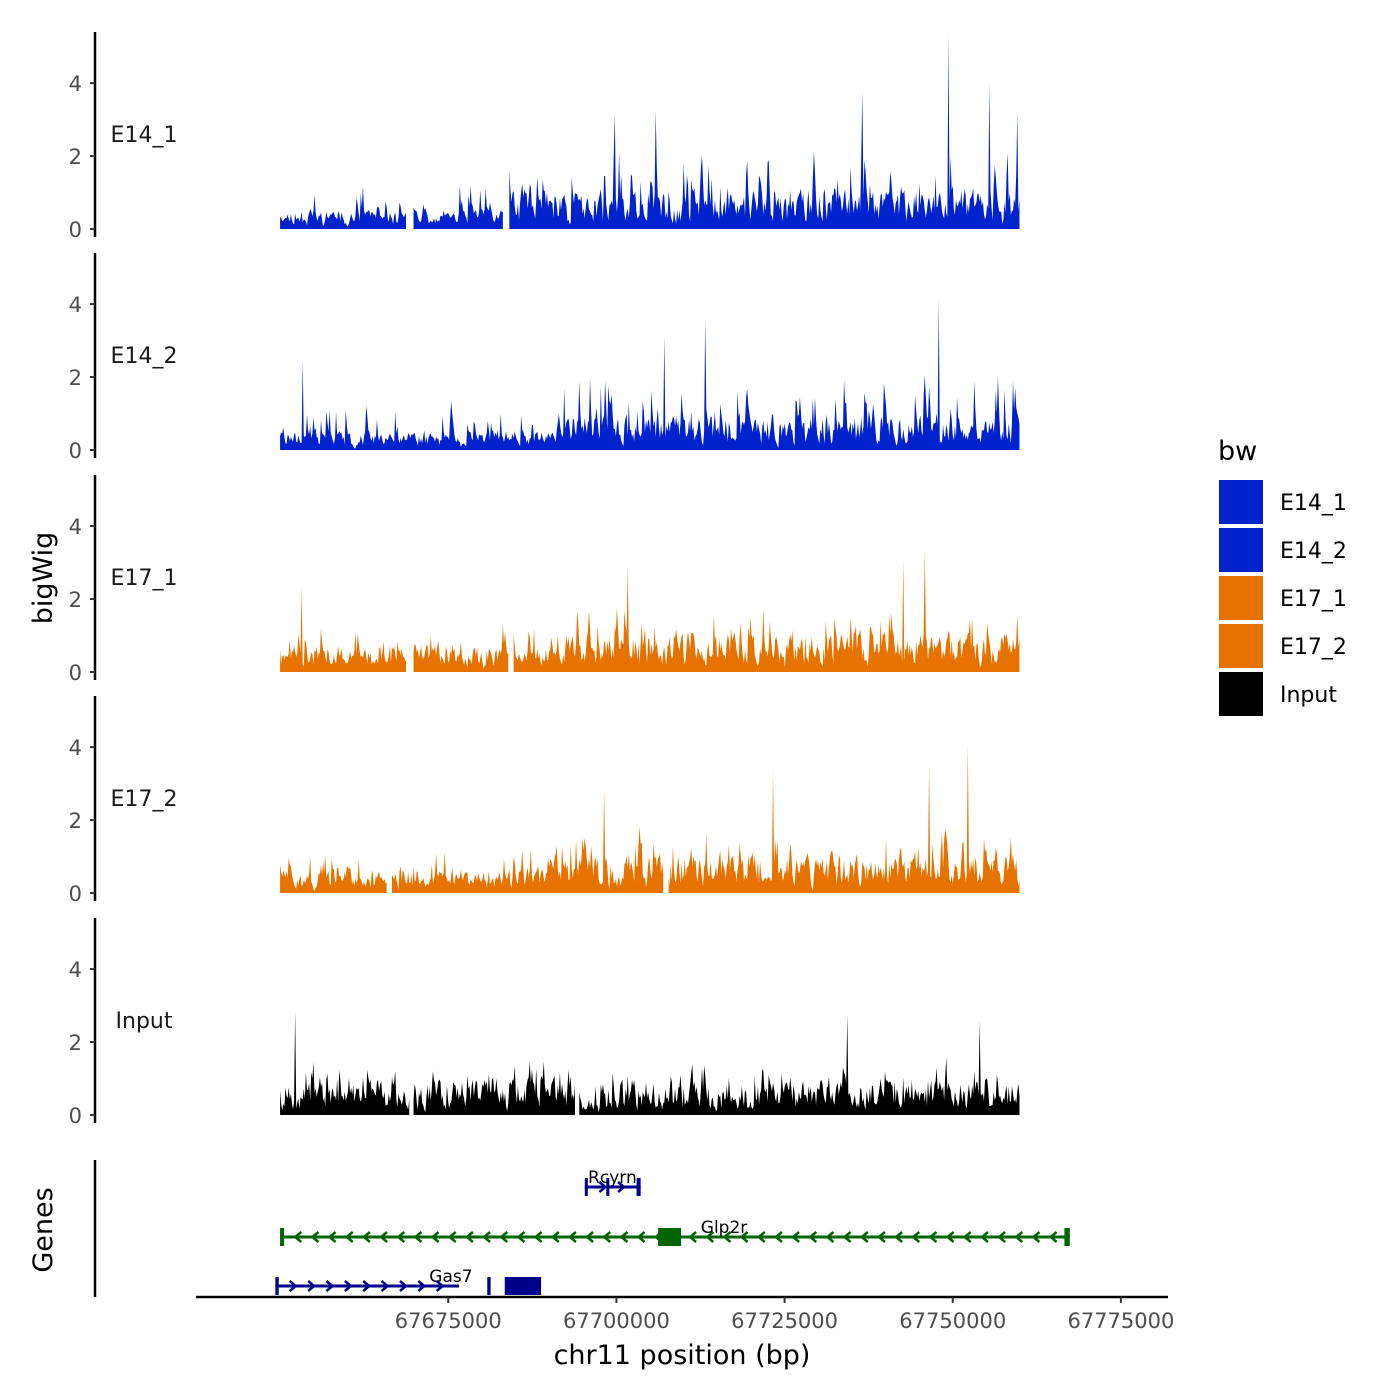  What do you see at coordinates (144, 356) in the screenshot?
I see `track-label: E14_2` at bounding box center [144, 356].